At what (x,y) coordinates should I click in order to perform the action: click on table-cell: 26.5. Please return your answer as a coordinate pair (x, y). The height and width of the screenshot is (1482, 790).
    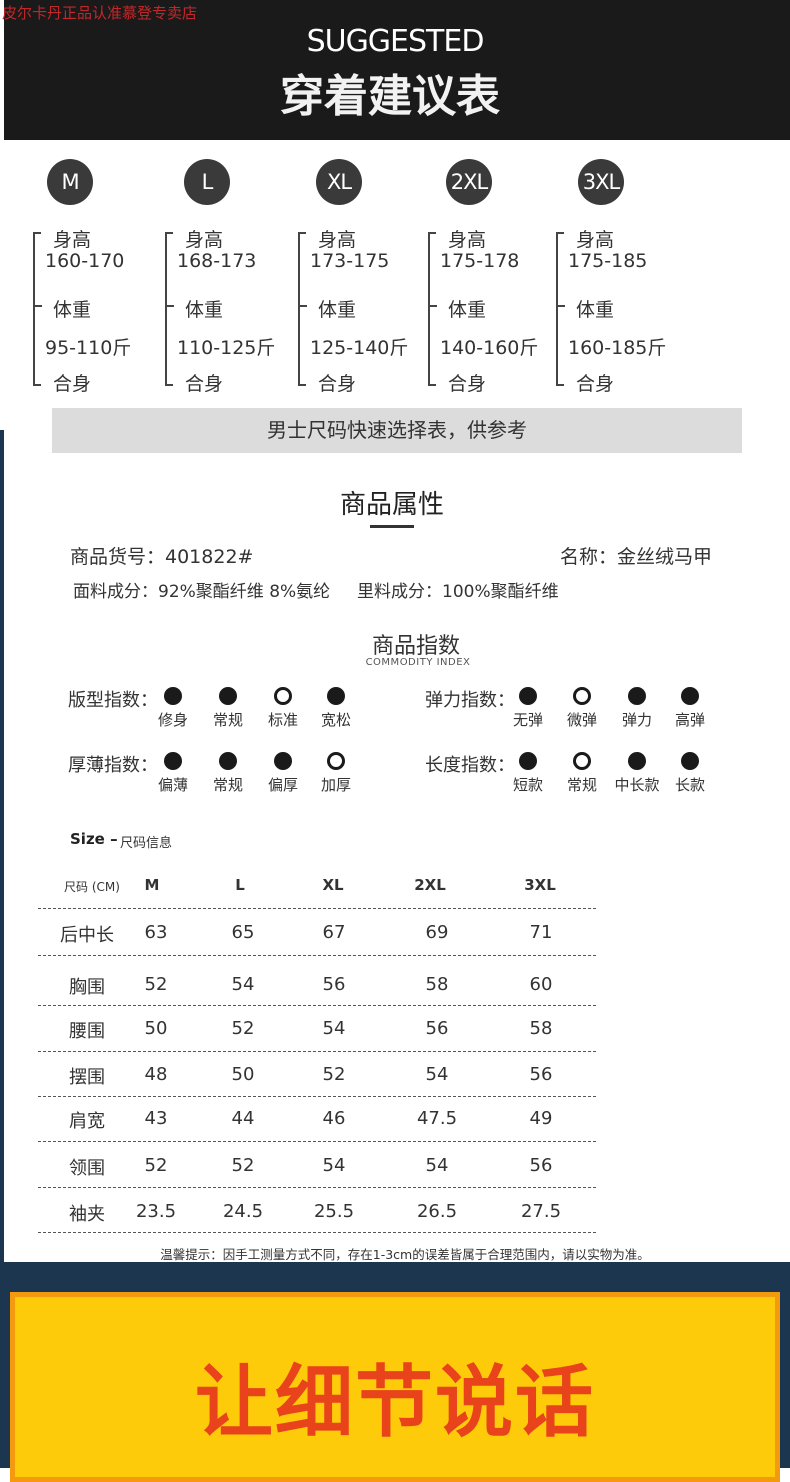
    Looking at the image, I should click on (437, 1211).